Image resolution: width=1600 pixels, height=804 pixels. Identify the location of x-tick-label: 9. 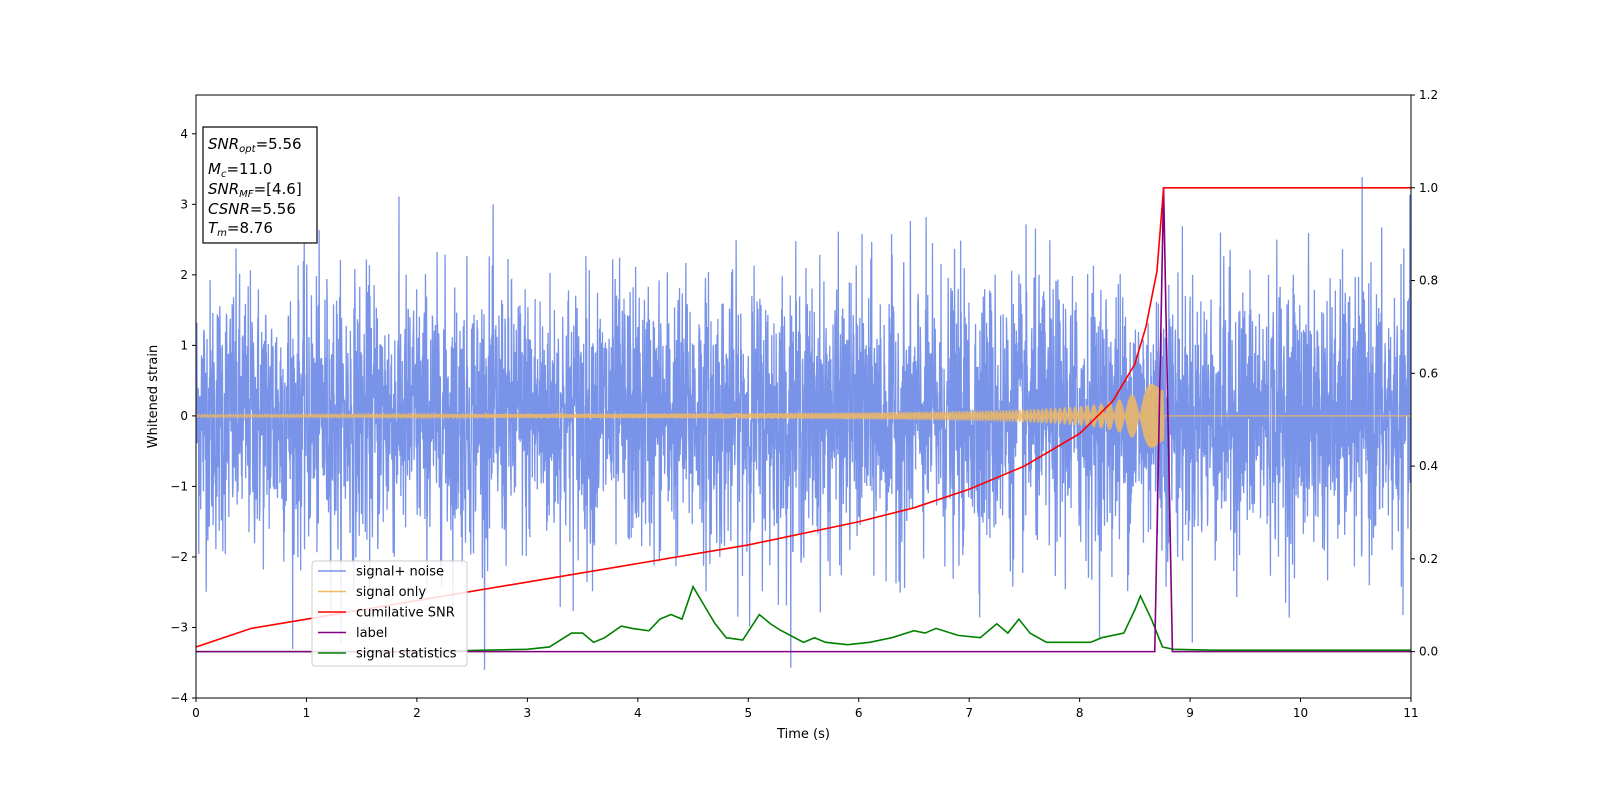
(1190, 713).